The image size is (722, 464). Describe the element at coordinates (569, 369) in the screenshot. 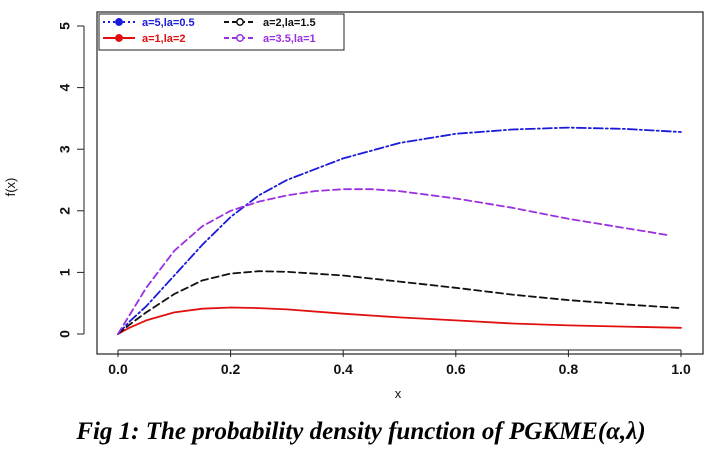

I see `x-tick-label: 0.8` at that location.